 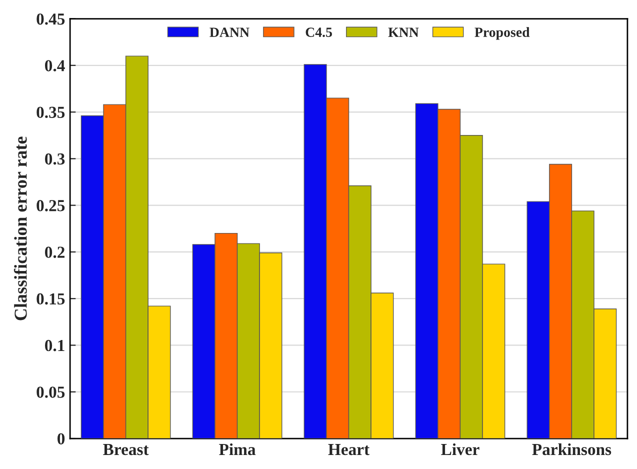 What do you see at coordinates (55, 159) in the screenshot?
I see `y-tick-label: 0.3` at bounding box center [55, 159].